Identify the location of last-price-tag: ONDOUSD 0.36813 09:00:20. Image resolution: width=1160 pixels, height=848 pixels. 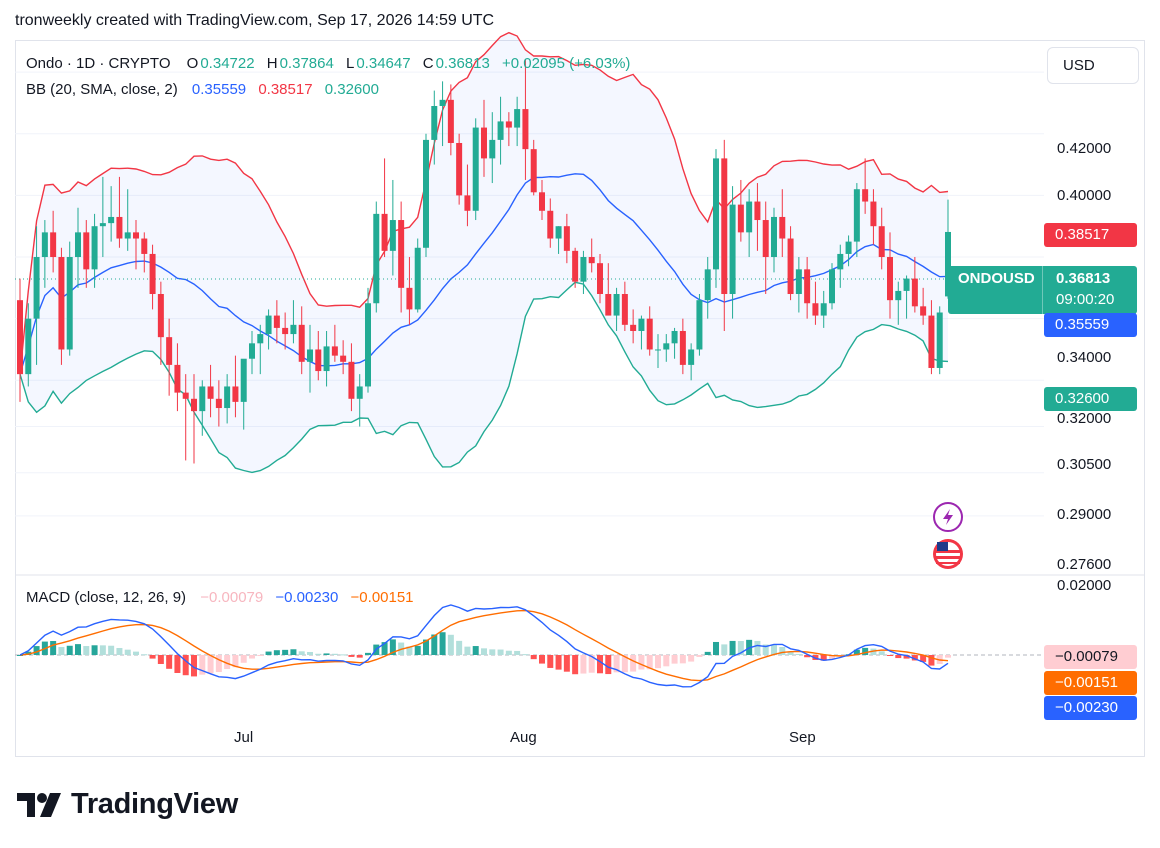
(1042, 290).